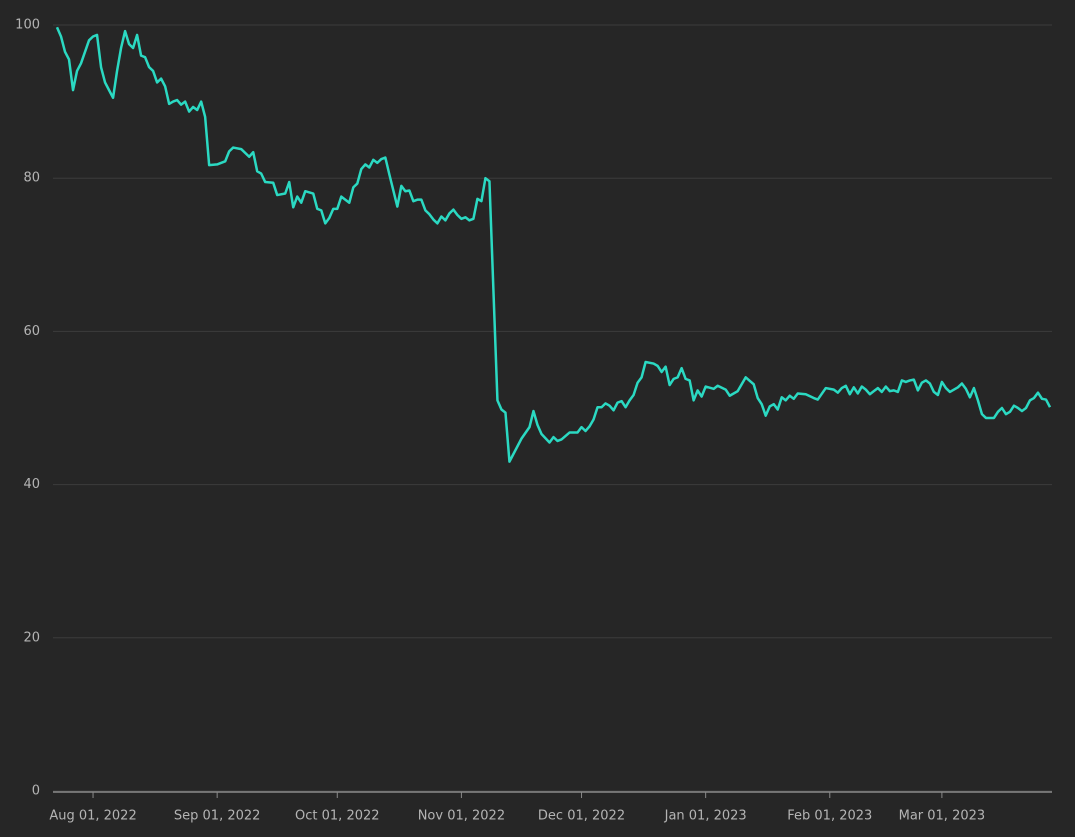 This screenshot has height=837, width=1075. Describe the element at coordinates (36, 791) in the screenshot. I see `y-tick-label: 0` at that location.